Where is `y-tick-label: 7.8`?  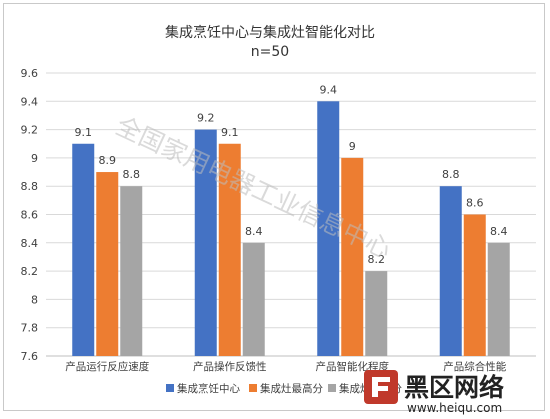 y-tick-label: 7.8 is located at coordinates (30, 328).